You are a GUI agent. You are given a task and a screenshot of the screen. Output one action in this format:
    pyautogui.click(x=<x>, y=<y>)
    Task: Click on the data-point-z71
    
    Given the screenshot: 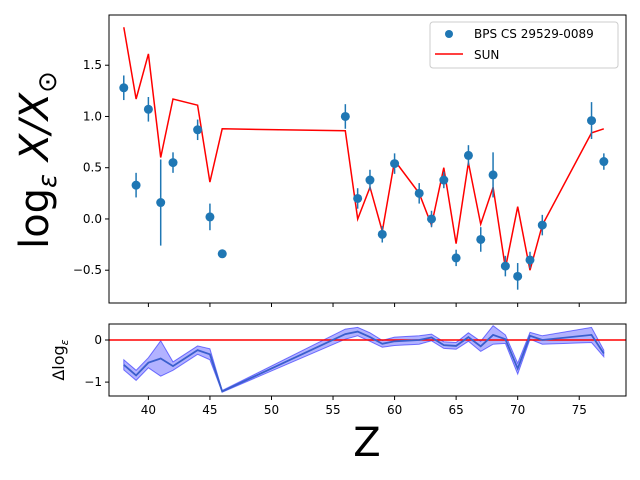 What is the action you would take?
    pyautogui.click(x=530, y=260)
    